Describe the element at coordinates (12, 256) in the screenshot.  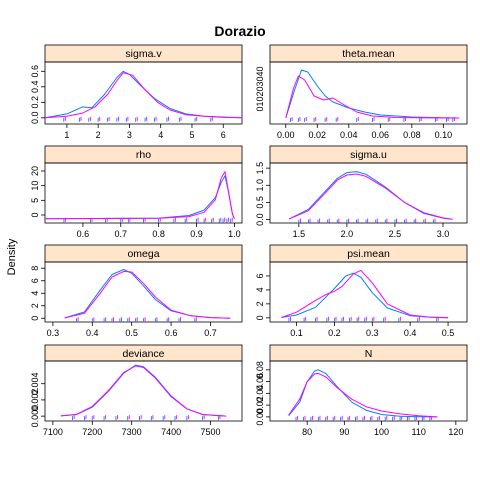
I see `y-axis-label: Density` at that location.